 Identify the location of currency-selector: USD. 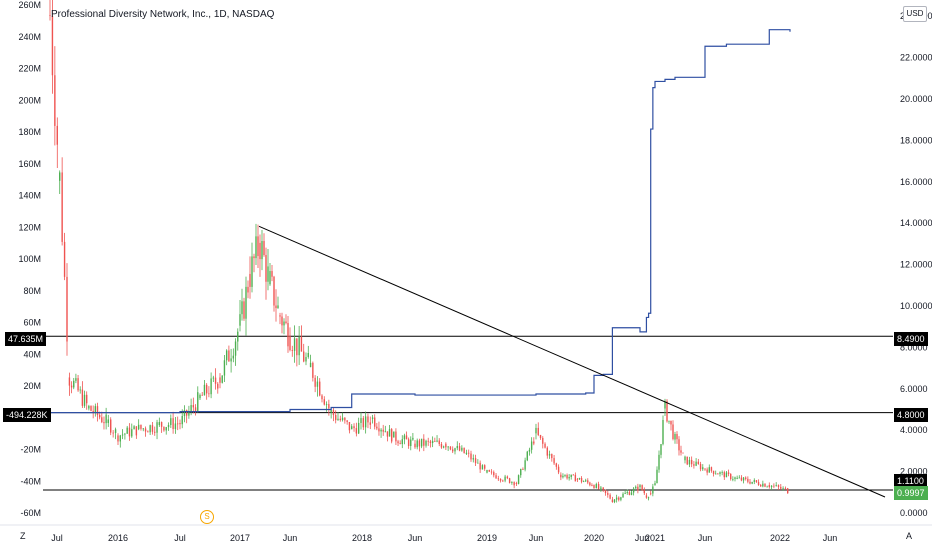
(915, 14).